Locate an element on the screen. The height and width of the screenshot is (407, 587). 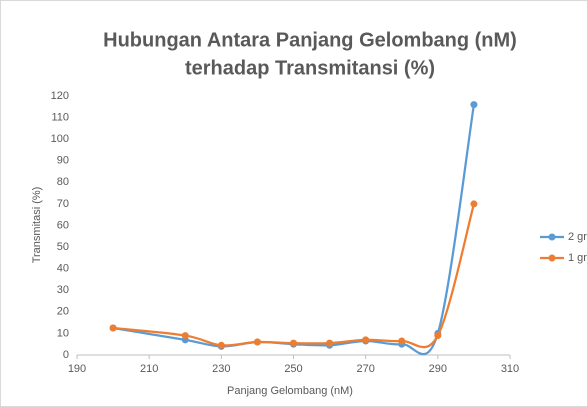
x-tick-label: 230 is located at coordinates (221, 369).